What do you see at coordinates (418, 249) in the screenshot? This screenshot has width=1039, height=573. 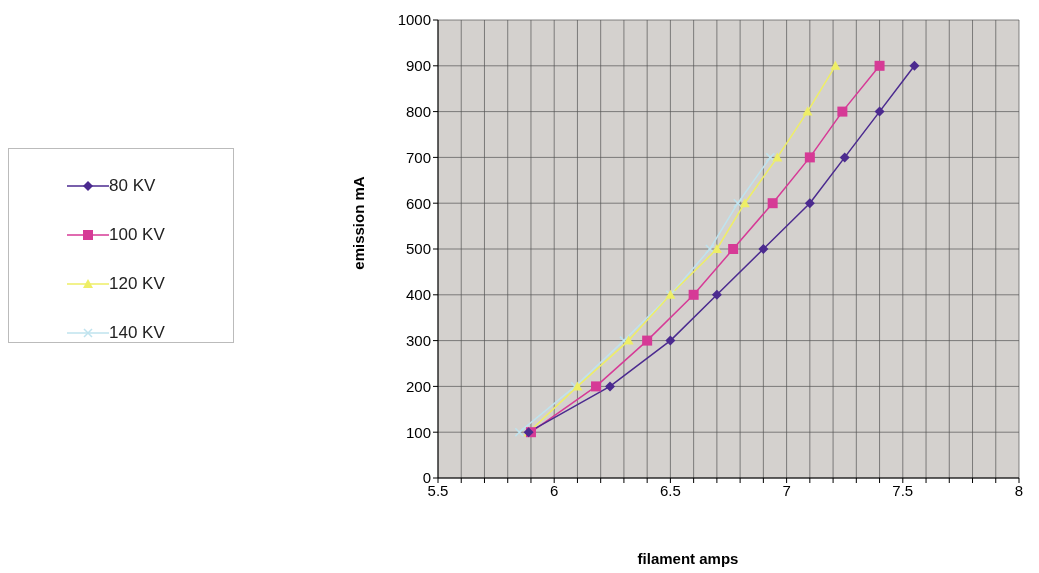 I see `y-tick-label: 500` at bounding box center [418, 249].